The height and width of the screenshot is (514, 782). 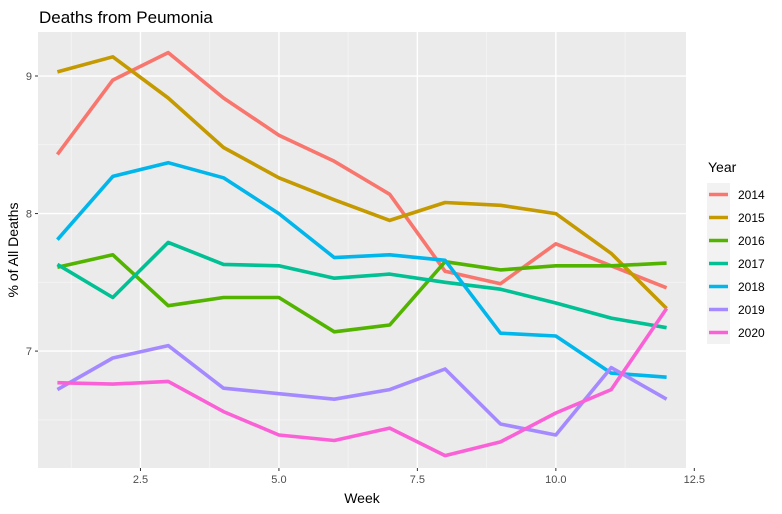 I want to click on legend-label-2019: 2019, so click(x=751, y=310).